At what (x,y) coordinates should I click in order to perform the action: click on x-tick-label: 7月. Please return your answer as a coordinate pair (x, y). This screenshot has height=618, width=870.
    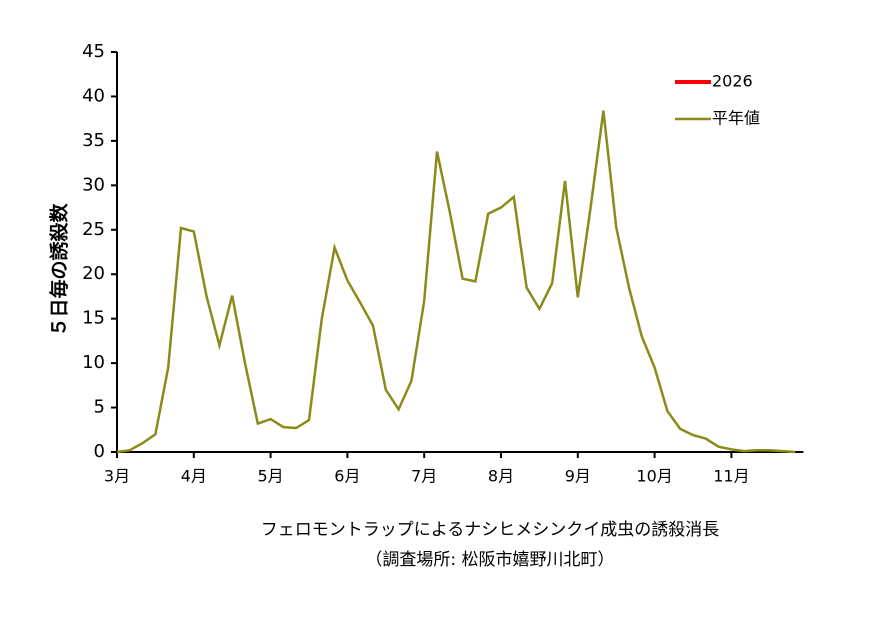
    Looking at the image, I should click on (424, 476).